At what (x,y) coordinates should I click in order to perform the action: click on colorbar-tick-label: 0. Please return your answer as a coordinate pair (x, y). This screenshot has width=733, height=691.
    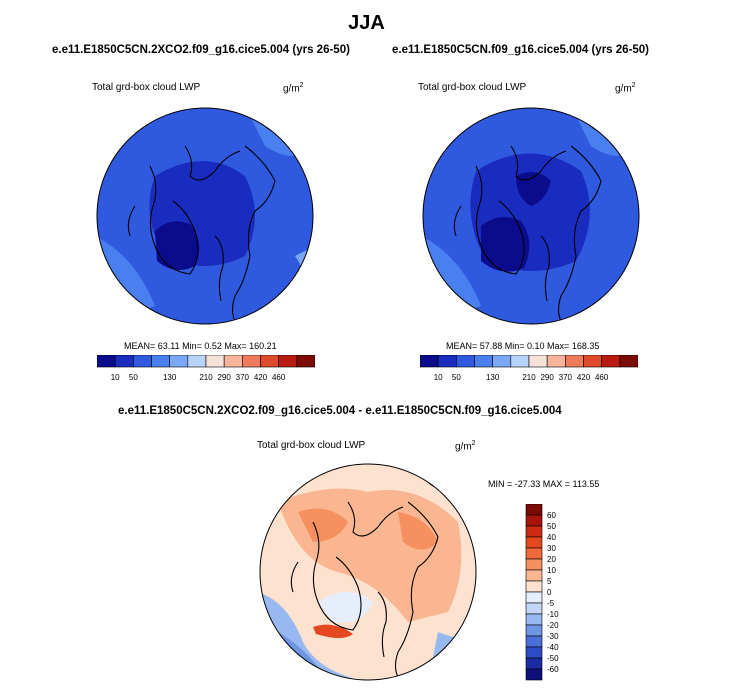
    Looking at the image, I should click on (549, 592).